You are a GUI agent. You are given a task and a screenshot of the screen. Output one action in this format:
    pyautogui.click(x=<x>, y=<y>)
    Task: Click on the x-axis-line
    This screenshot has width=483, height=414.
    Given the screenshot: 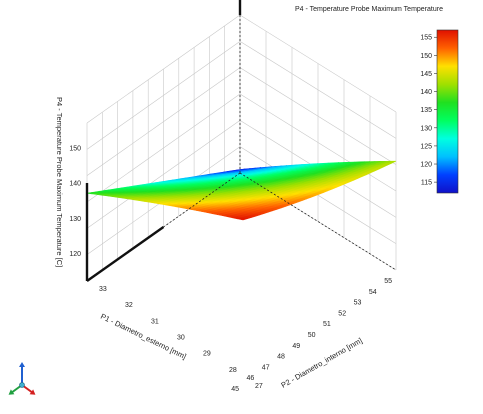 What is the action you would take?
    pyautogui.click(x=125, y=254)
    